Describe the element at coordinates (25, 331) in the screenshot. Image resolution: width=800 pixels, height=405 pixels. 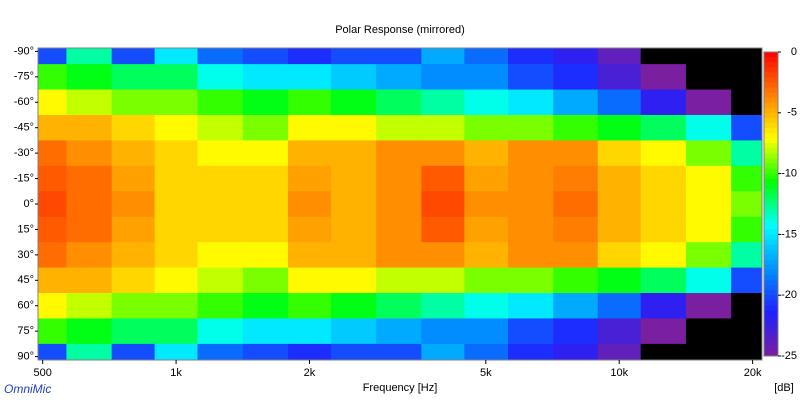
I see `y-tick-label: 75°` at that location.